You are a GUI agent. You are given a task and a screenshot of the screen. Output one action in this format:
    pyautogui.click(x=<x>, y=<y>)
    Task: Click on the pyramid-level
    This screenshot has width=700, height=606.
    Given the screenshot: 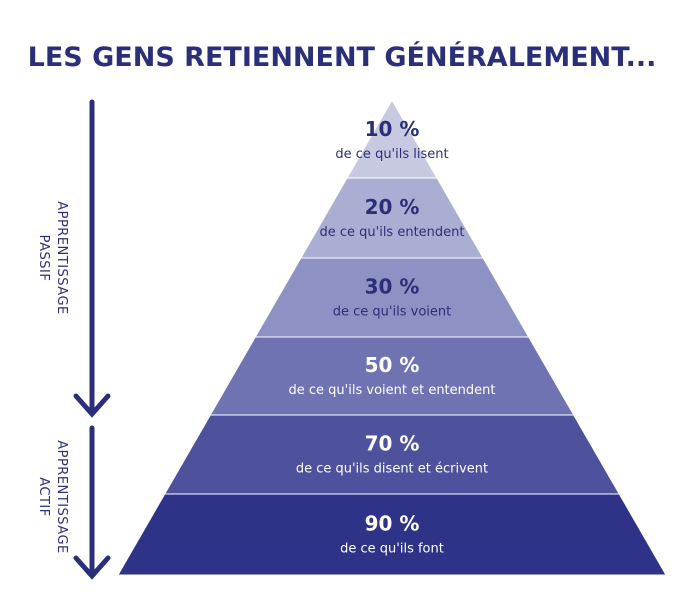 What is the action you would take?
    pyautogui.click(x=392, y=534)
    